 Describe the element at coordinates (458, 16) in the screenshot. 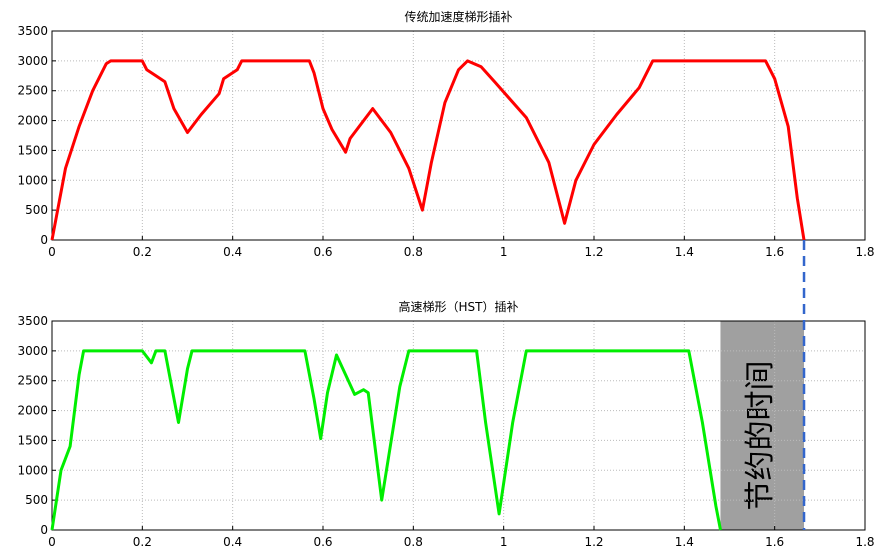

I see `chart-title: 传统加速度梯形插补` at that location.